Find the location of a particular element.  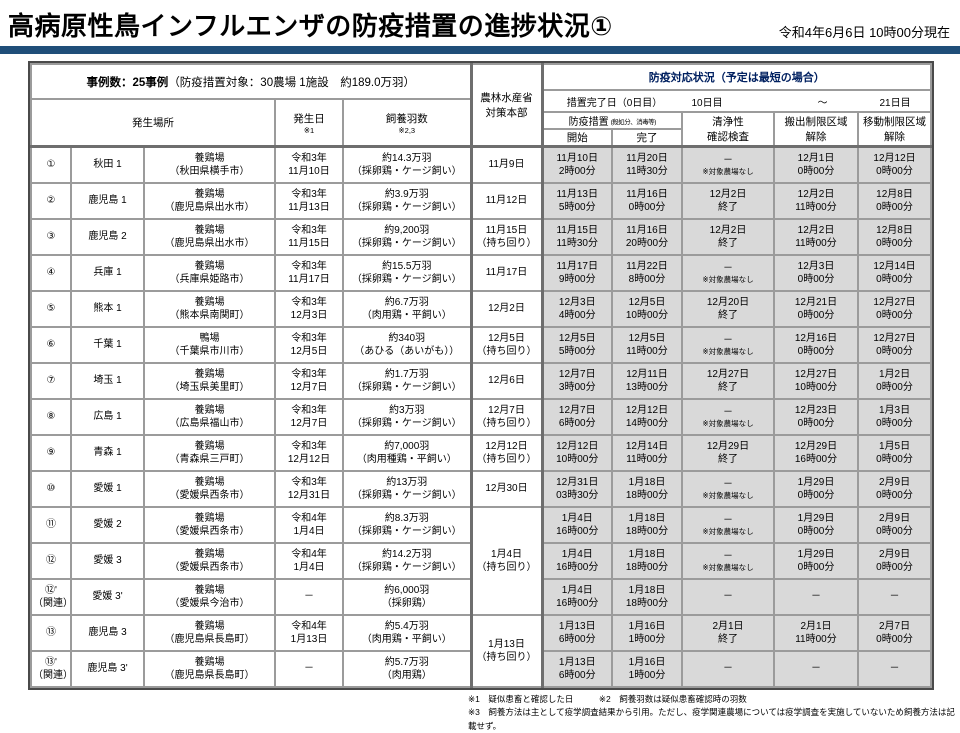

timeline-day0: 措置完了日（0日目） is located at coordinates (615, 101).